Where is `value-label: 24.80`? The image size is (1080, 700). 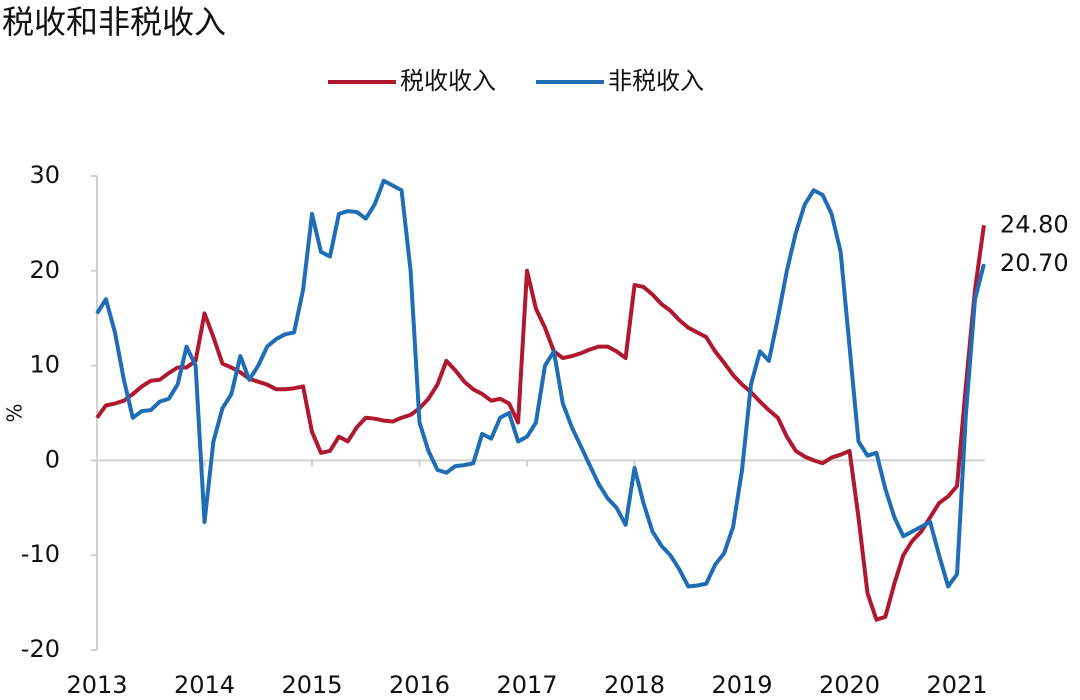
value-label: 24.80 is located at coordinates (1034, 224).